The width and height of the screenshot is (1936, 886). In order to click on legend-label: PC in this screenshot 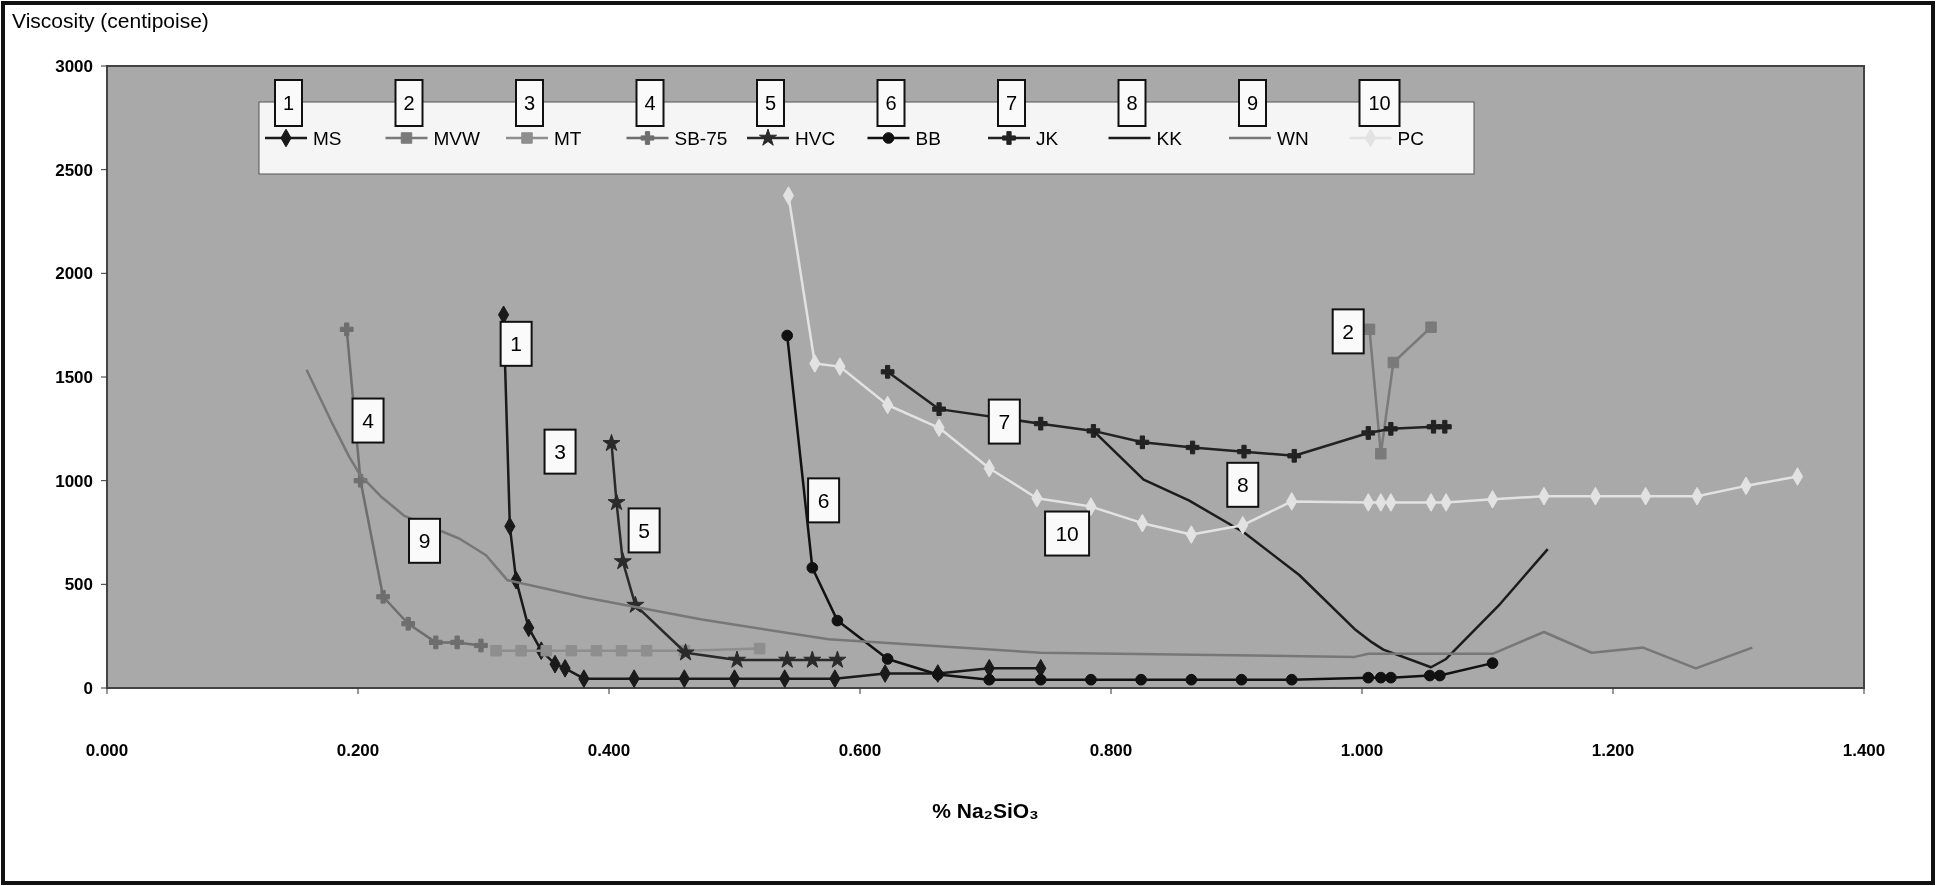, I will do `click(1410, 138)`.